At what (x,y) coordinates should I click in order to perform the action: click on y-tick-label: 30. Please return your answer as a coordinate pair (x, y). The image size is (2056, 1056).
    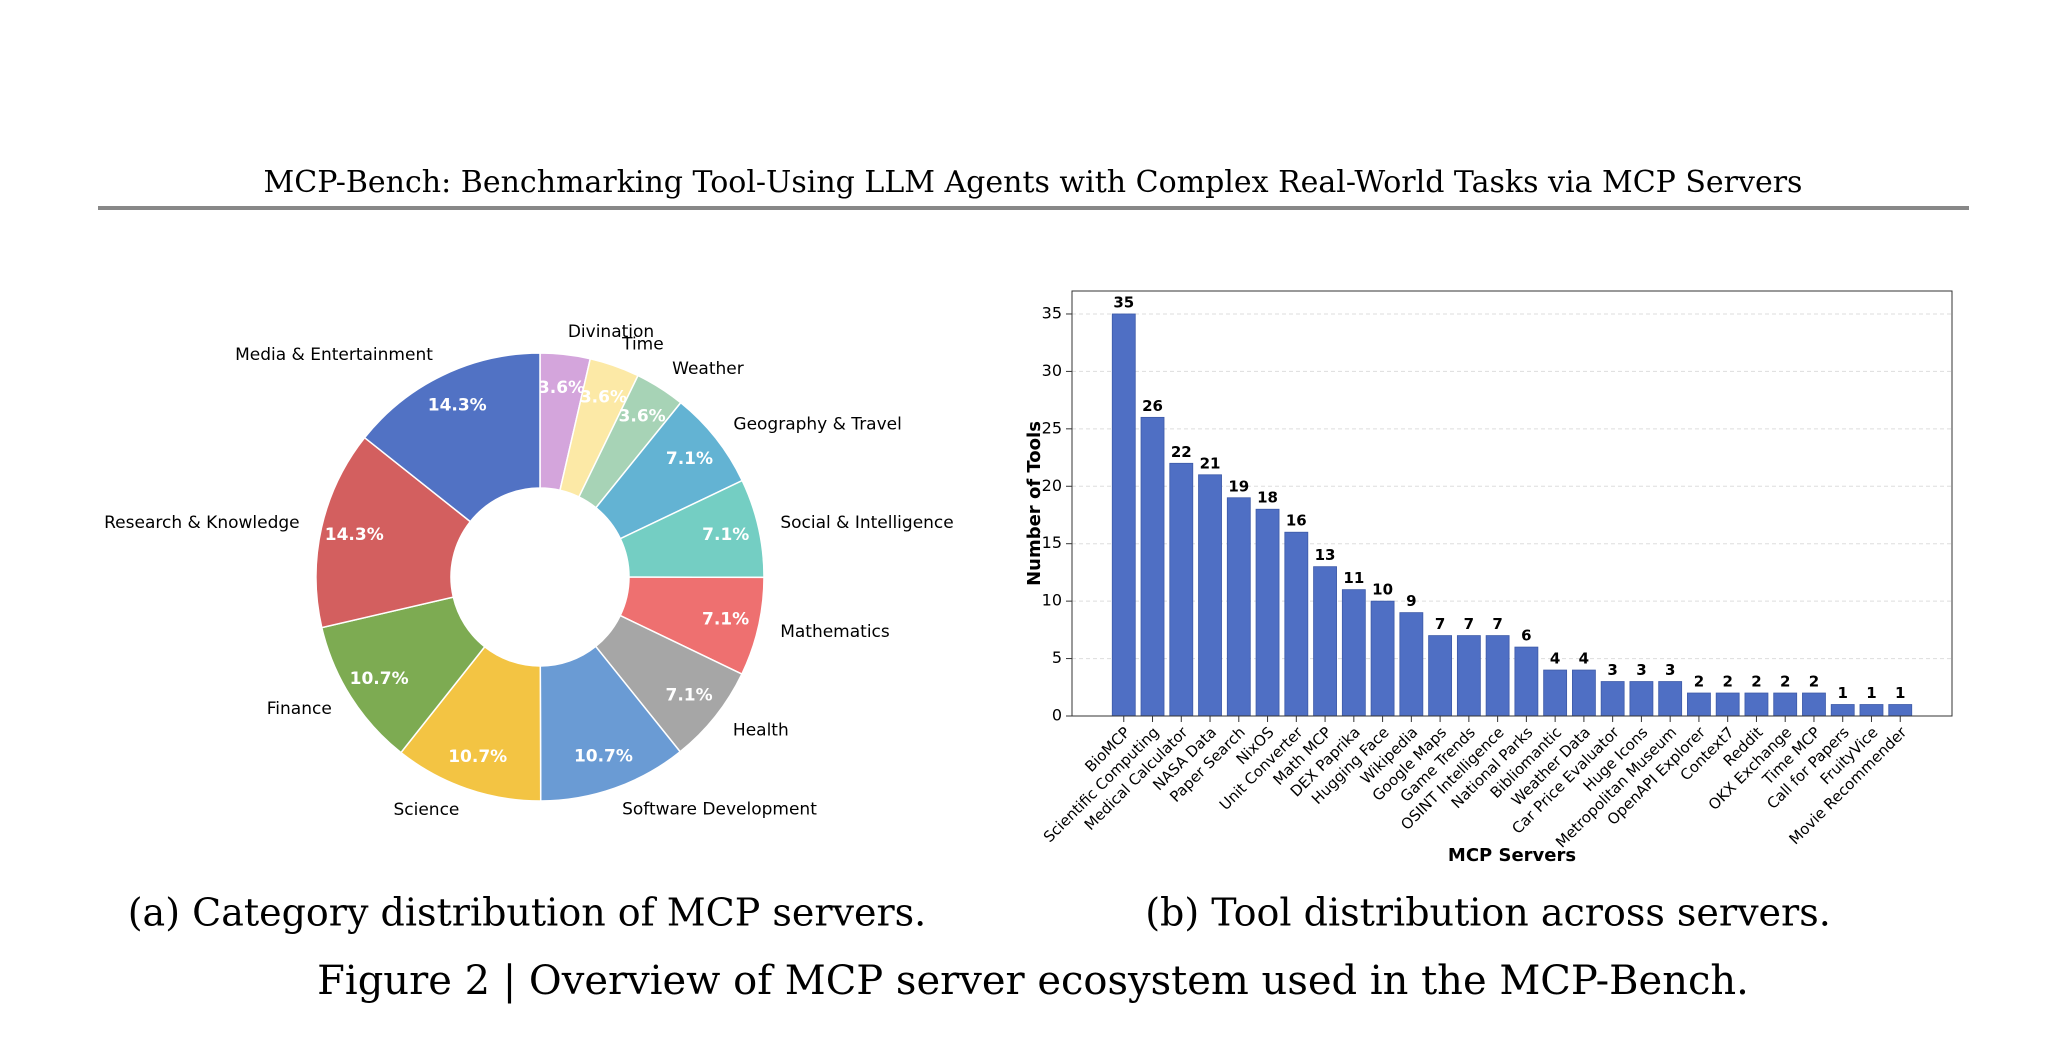
    Looking at the image, I should click on (1052, 370).